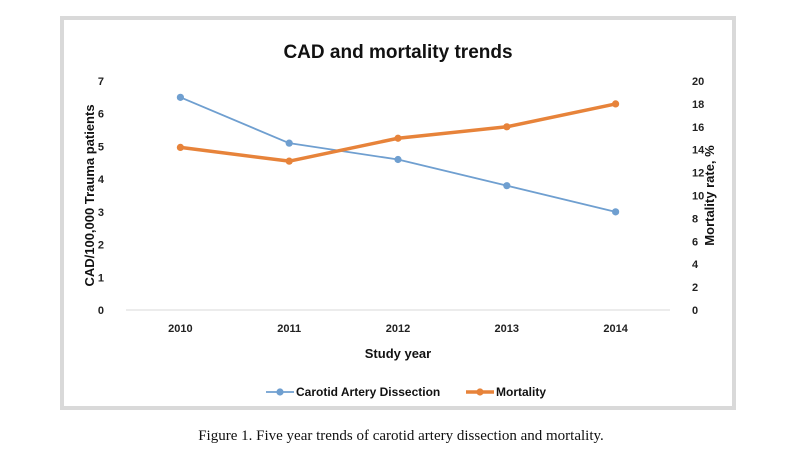 The height and width of the screenshot is (474, 802). Describe the element at coordinates (101, 147) in the screenshot. I see `left-tick-label: 5` at that location.